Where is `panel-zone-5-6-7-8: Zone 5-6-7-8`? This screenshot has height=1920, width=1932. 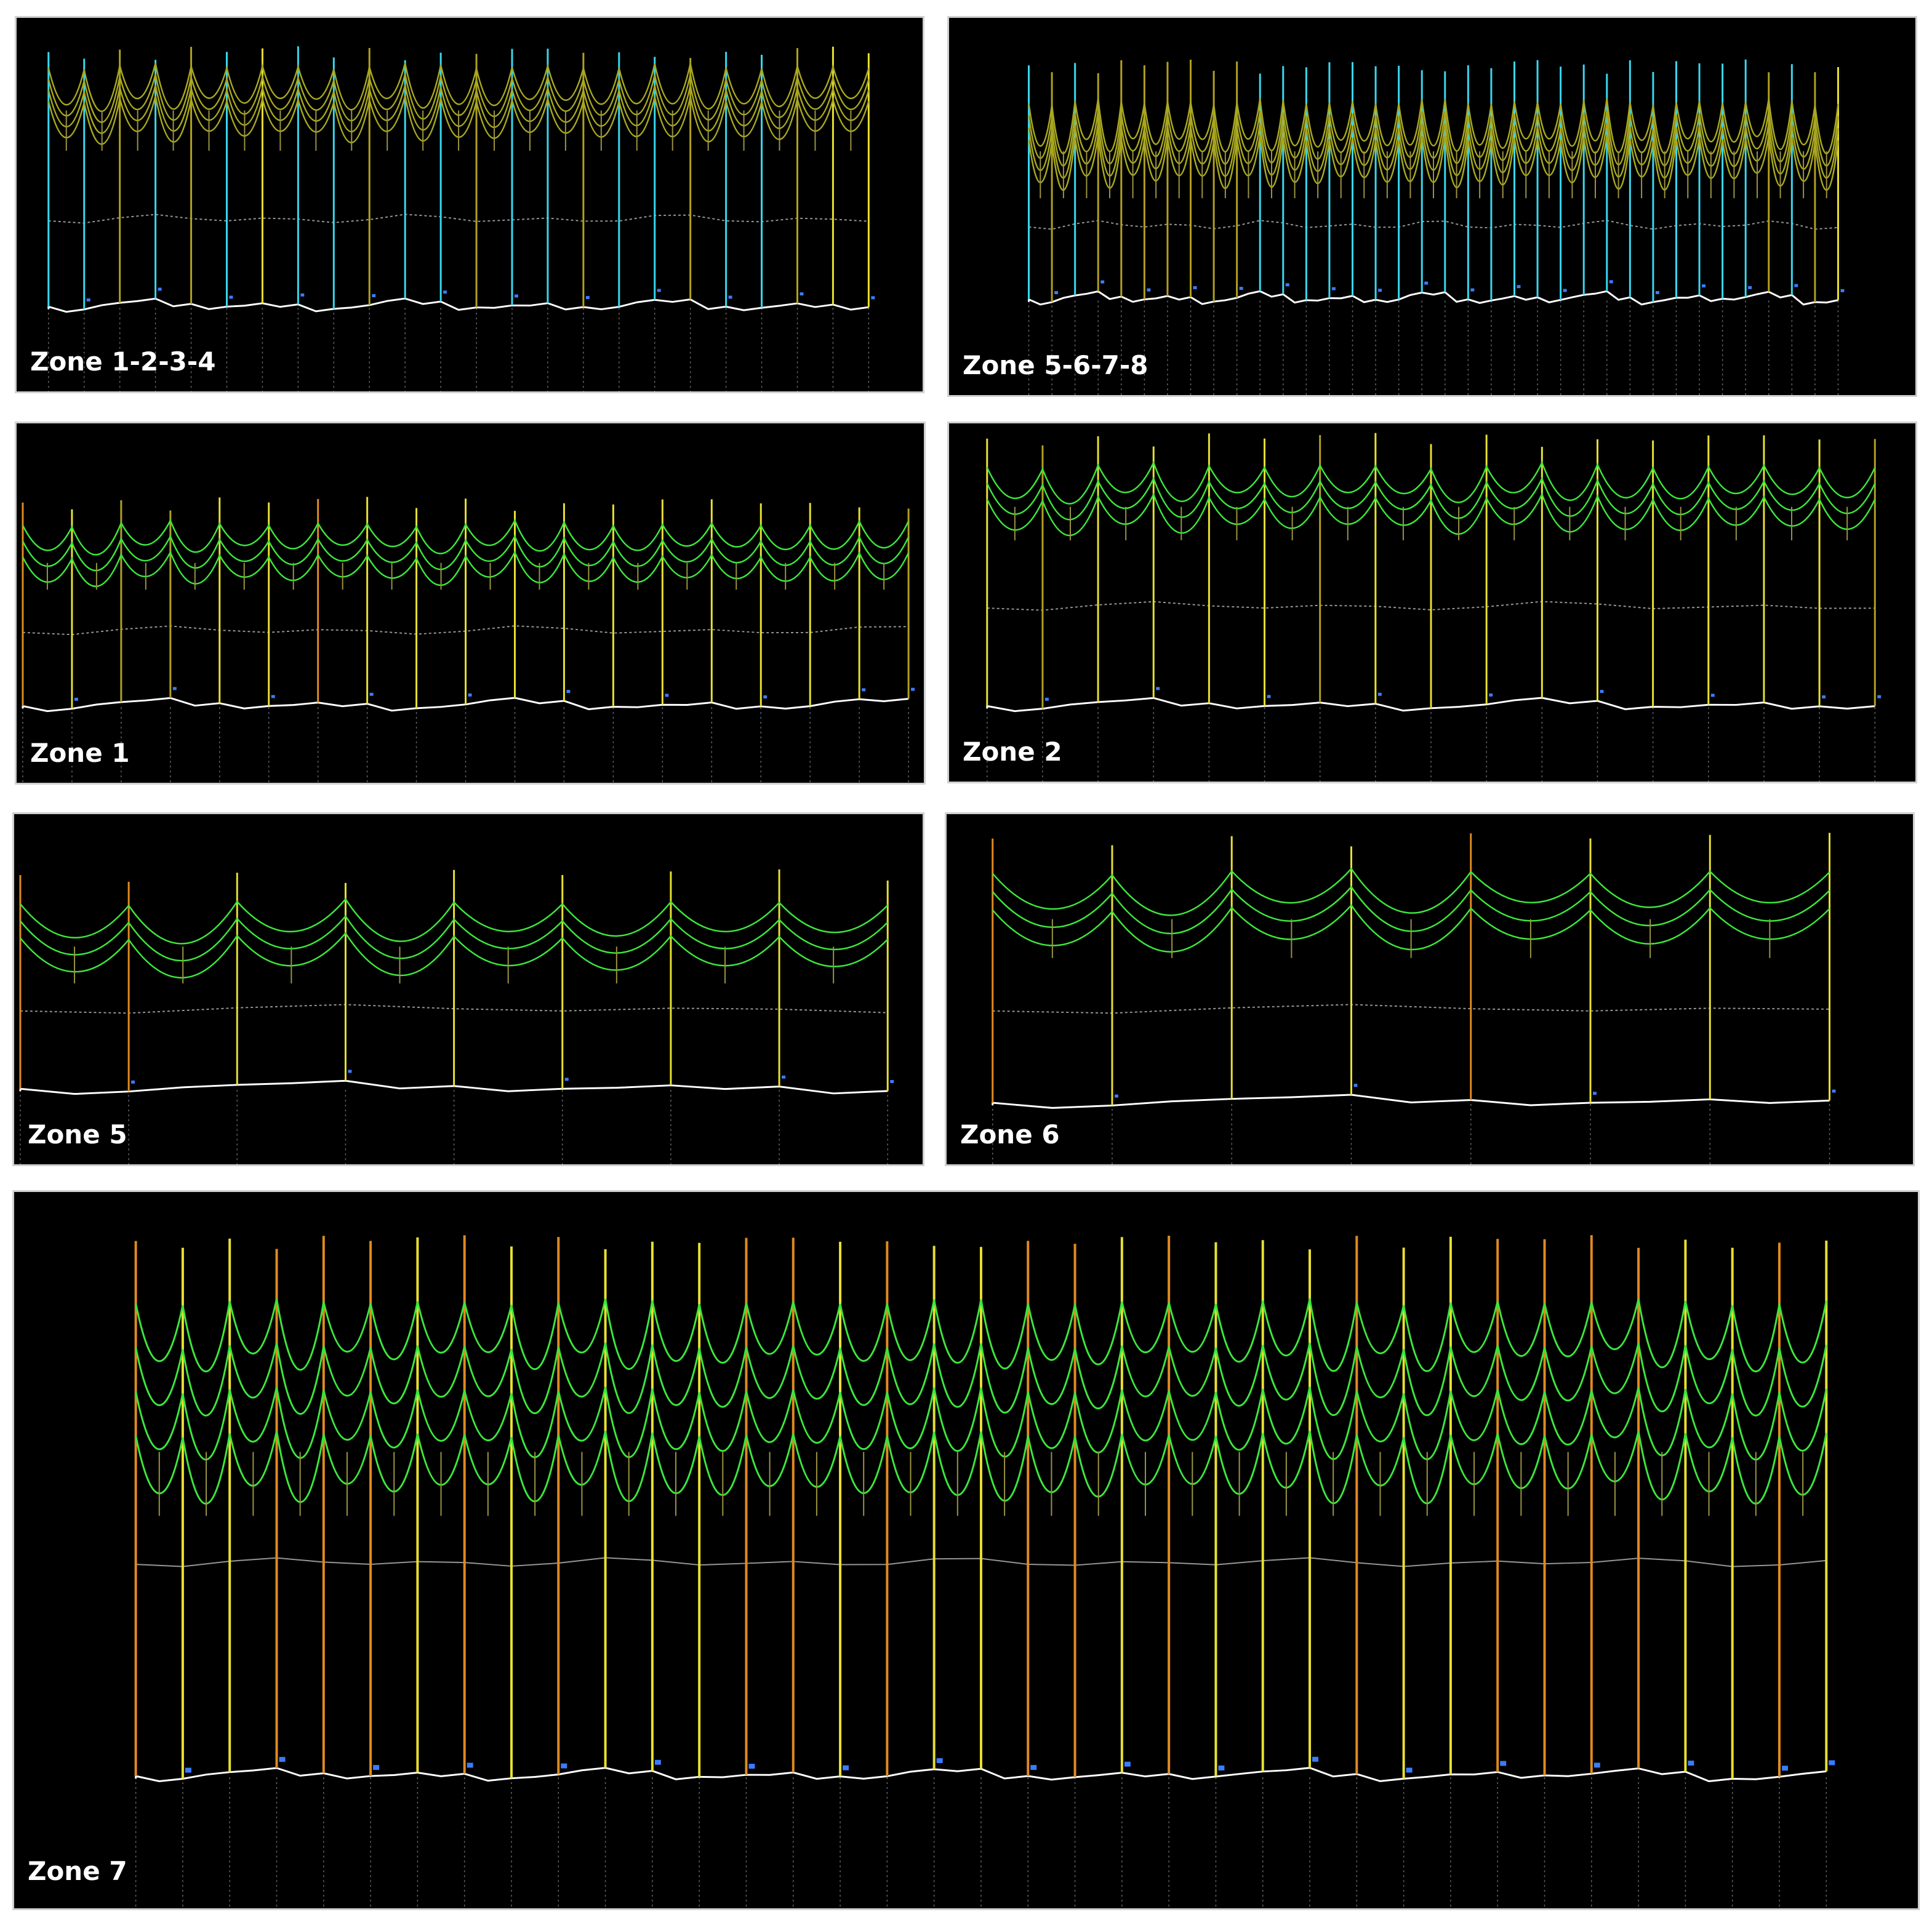
panel-zone-5-6-7-8: Zone 5-6-7-8 is located at coordinates (1432, 206).